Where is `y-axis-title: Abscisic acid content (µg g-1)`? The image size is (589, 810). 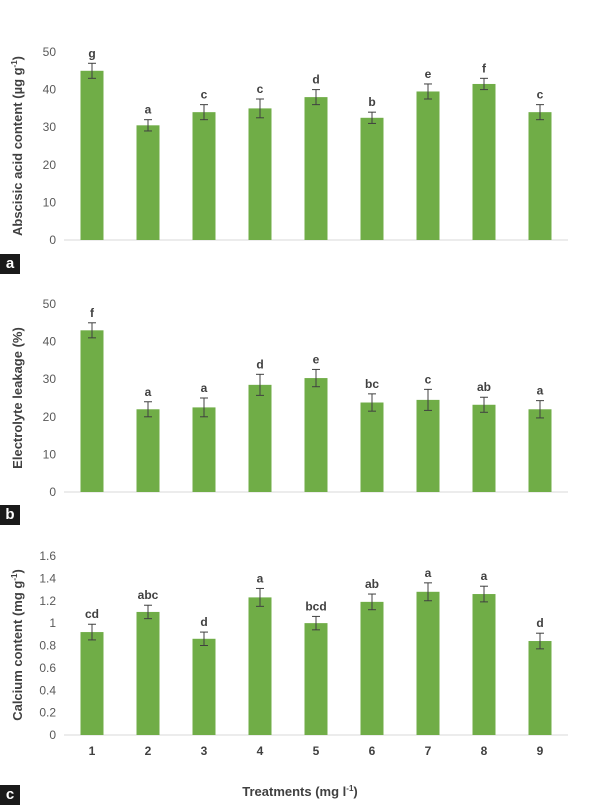 y-axis-title: Abscisic acid content (µg g-1) is located at coordinates (17, 146).